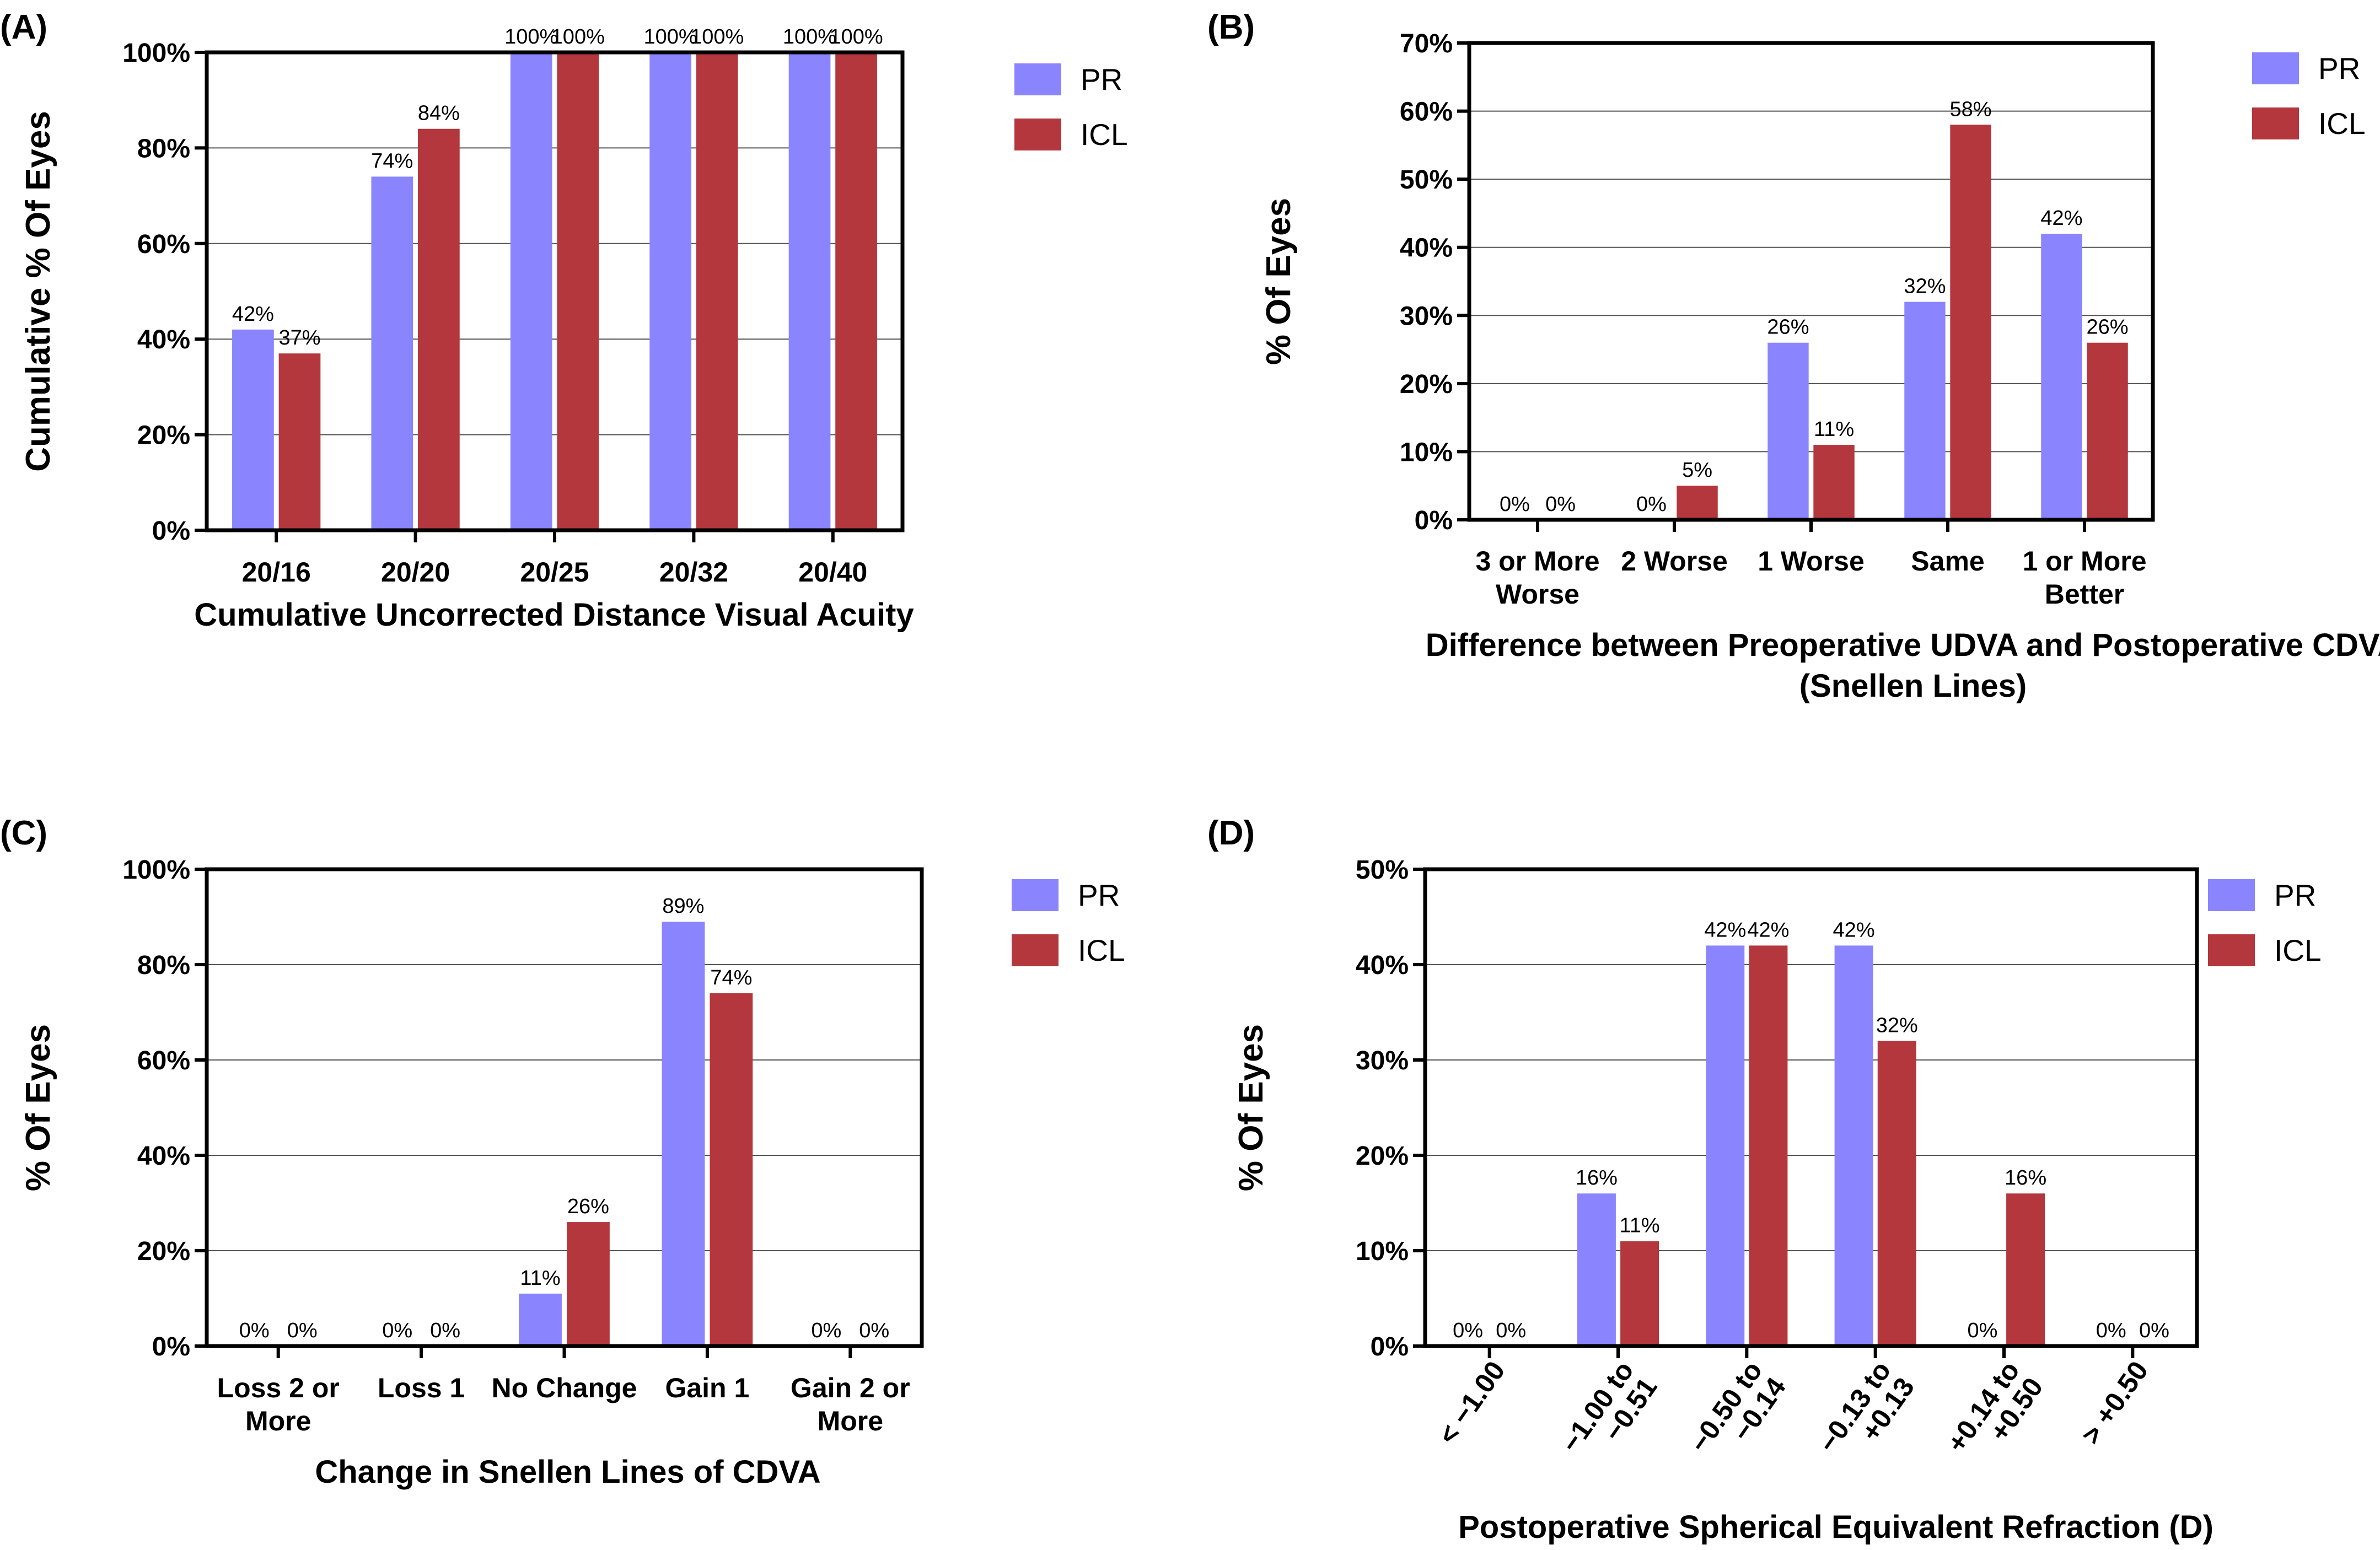 Image resolution: width=2380 pixels, height=1550 pixels. I want to click on x-tick-label: Loss 1, so click(421, 1388).